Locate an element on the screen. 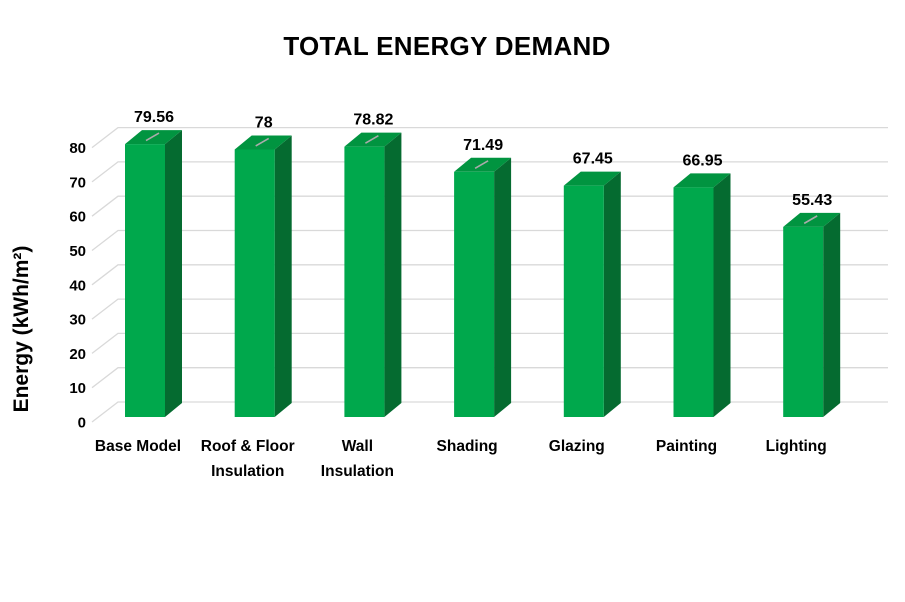 This screenshot has height=602, width=905. category-label: Wall is located at coordinates (357, 446).